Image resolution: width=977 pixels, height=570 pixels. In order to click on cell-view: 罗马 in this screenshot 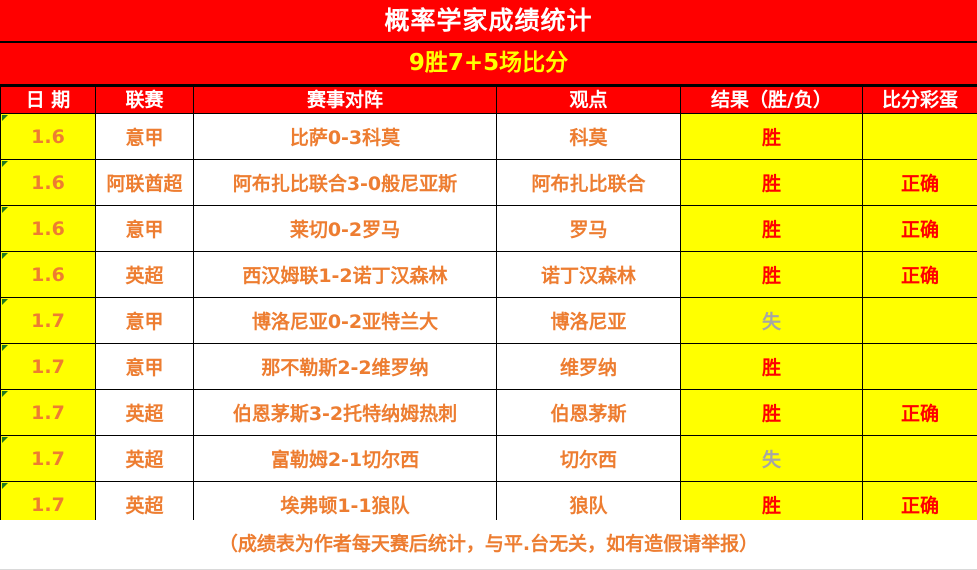, I will do `click(588, 228)`.